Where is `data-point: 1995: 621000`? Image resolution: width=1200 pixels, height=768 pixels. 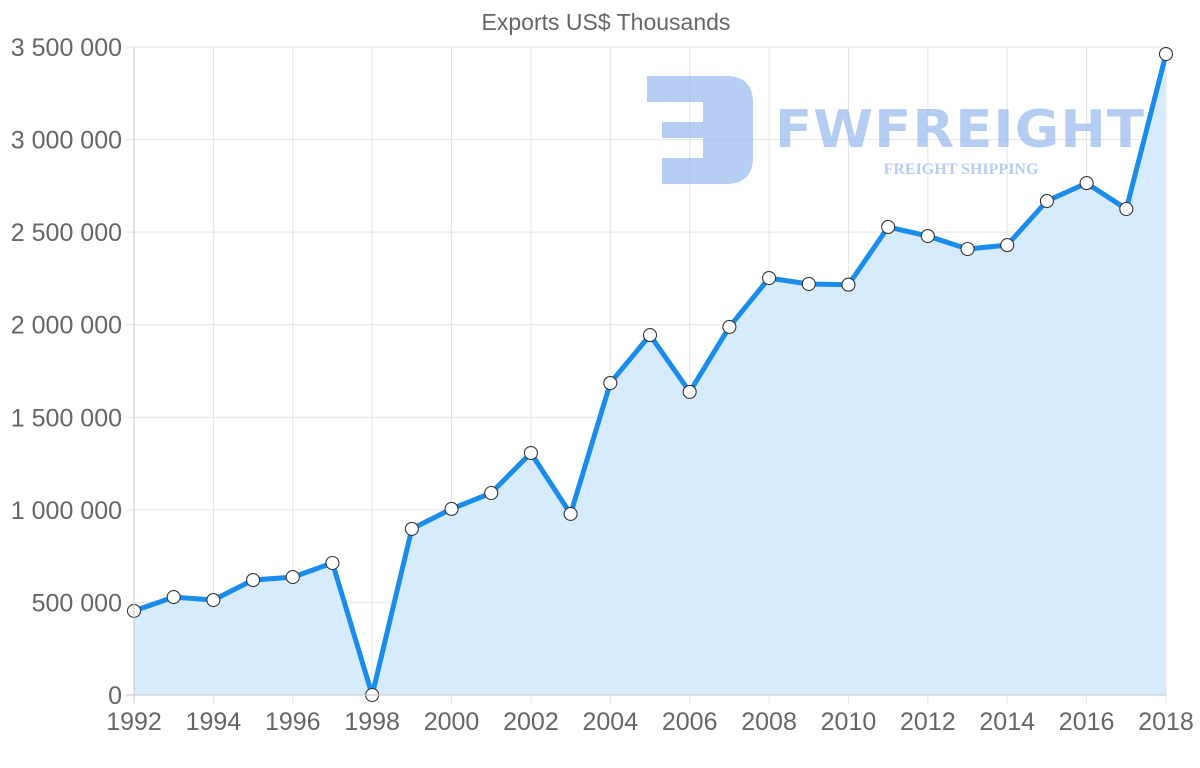
data-point: 1995: 621000 is located at coordinates (253, 580).